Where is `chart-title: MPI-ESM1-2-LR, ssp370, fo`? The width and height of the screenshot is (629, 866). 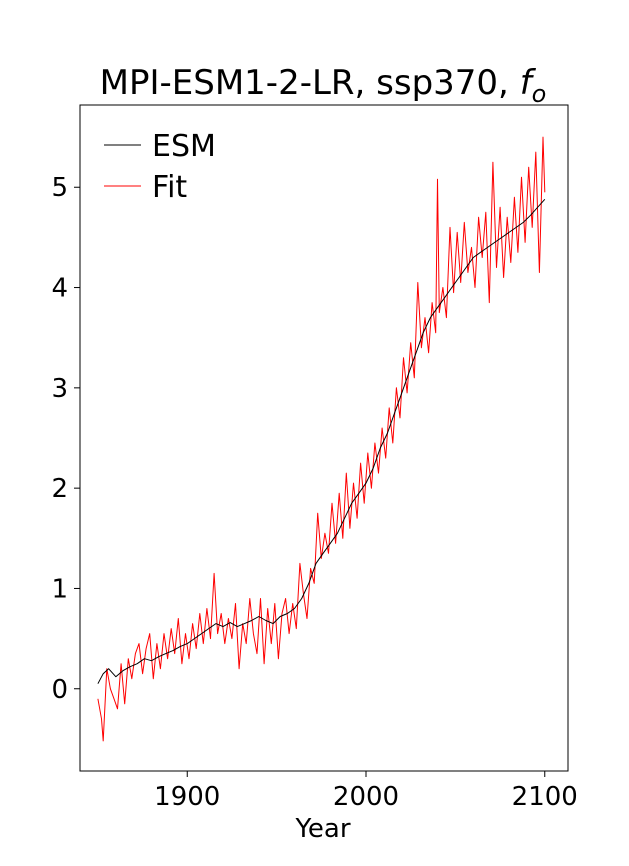
chart-title: MPI-ESM1-2-LR, ssp370, fo is located at coordinates (323, 85).